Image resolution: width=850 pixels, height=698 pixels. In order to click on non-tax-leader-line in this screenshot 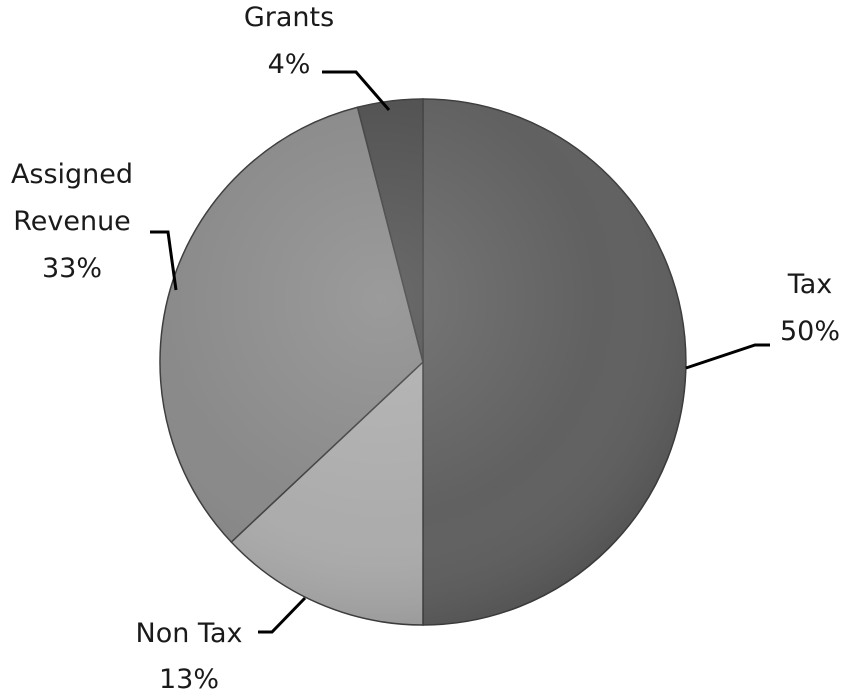, I will do `click(282, 615)`.